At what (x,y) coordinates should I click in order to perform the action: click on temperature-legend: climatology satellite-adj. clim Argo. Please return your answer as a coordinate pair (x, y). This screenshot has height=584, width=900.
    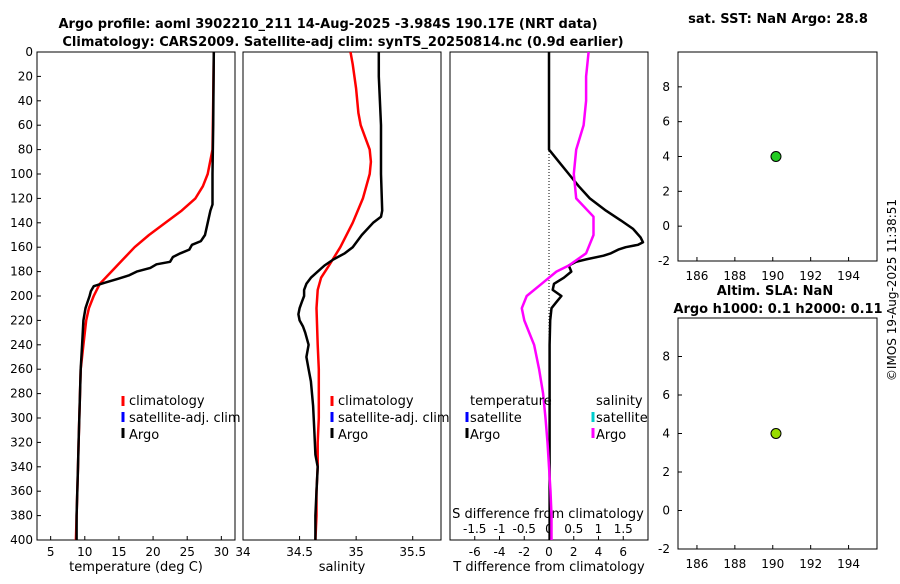
    Looking at the image, I should click on (181, 418).